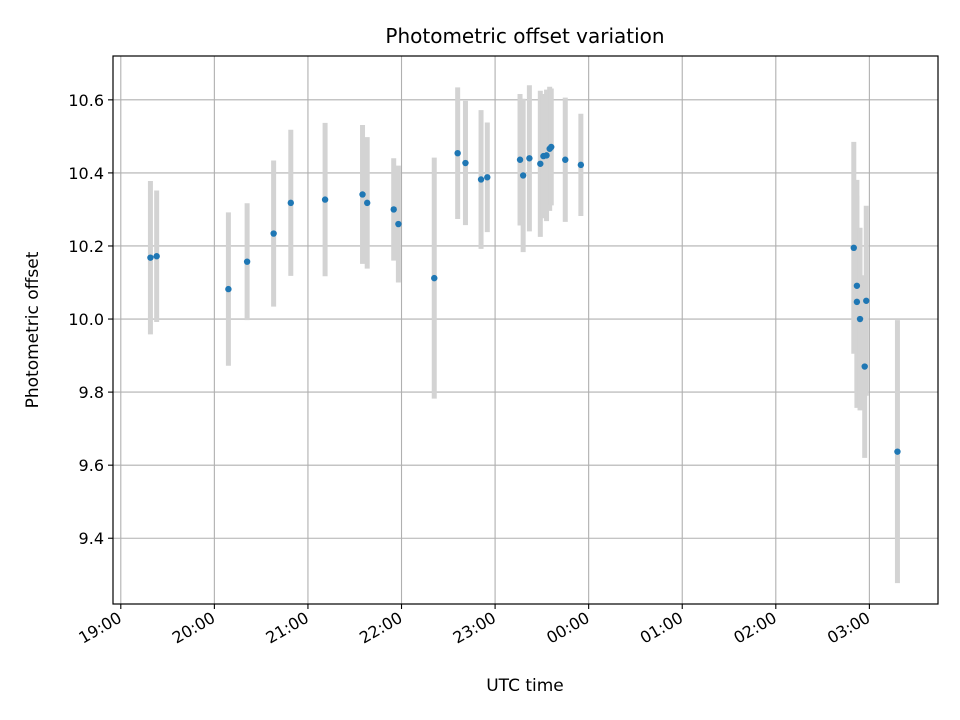  Describe the element at coordinates (525, 686) in the screenshot. I see `x-axis-title: UTC time` at that location.